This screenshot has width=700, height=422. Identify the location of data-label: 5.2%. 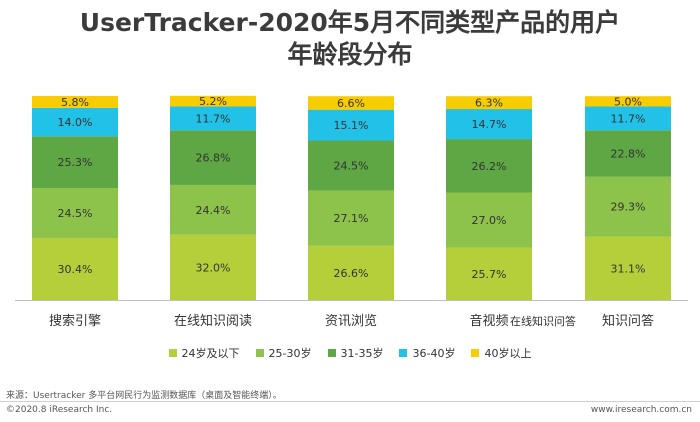
(213, 101).